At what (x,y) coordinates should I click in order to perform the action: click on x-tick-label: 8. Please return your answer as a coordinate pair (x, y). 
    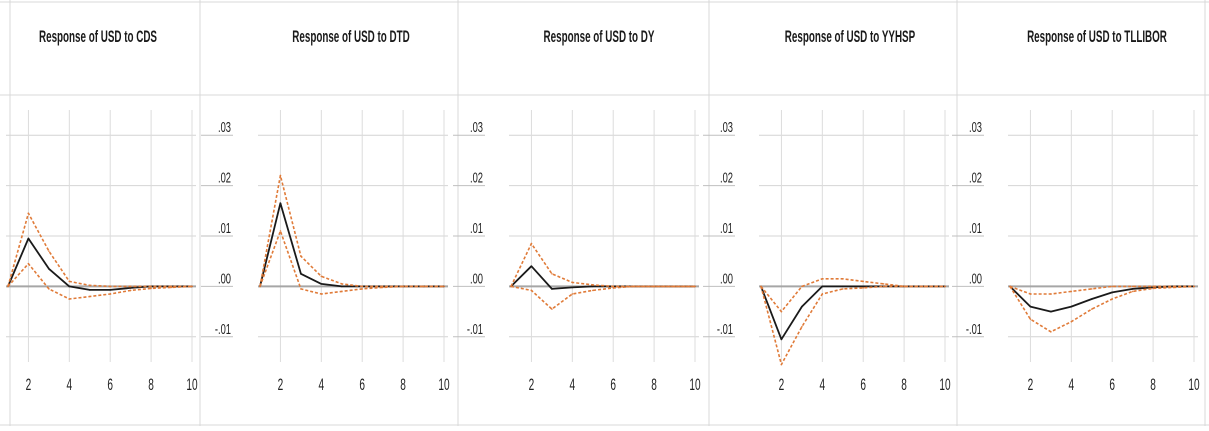
    Looking at the image, I should click on (654, 383).